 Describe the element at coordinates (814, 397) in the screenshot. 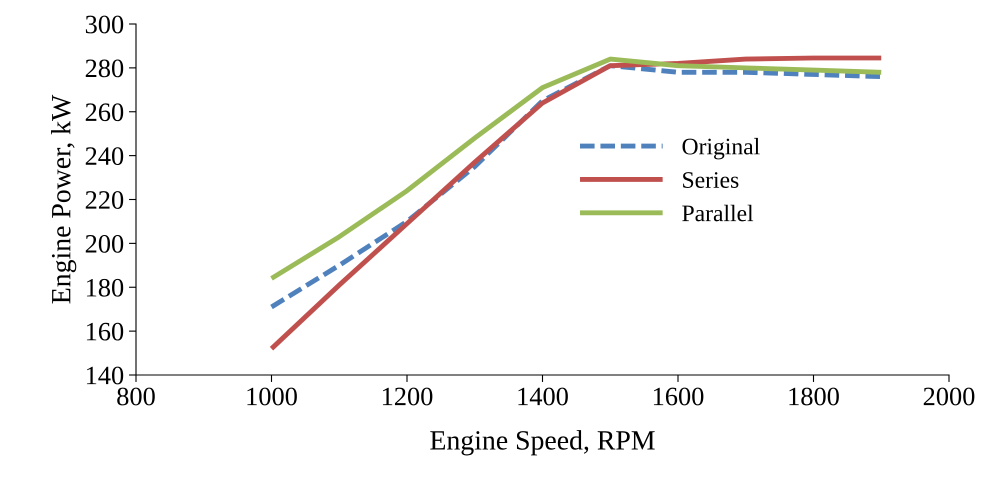

I see `x-tick-label: 1800` at that location.